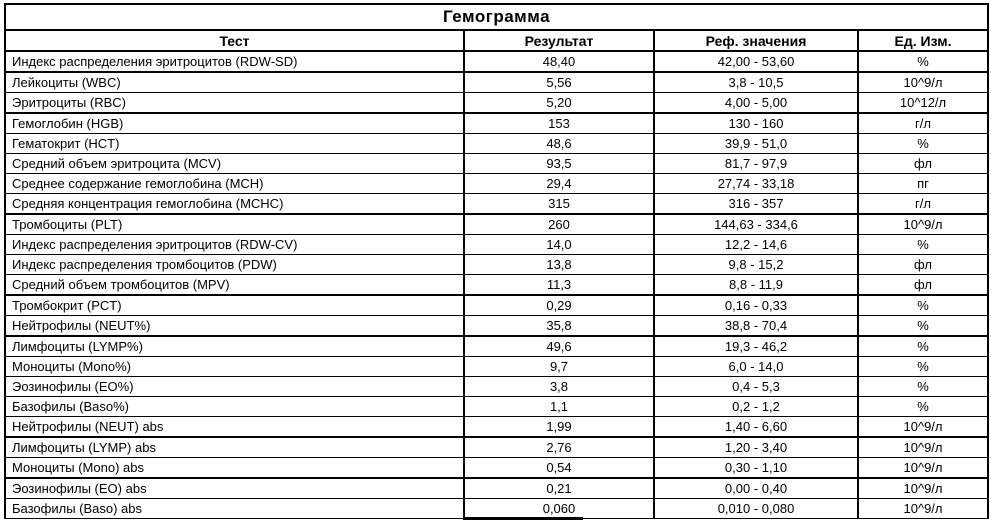  What do you see at coordinates (234, 143) in the screenshot?
I see `cell-test-name: Гематокрит (HCT)` at bounding box center [234, 143].